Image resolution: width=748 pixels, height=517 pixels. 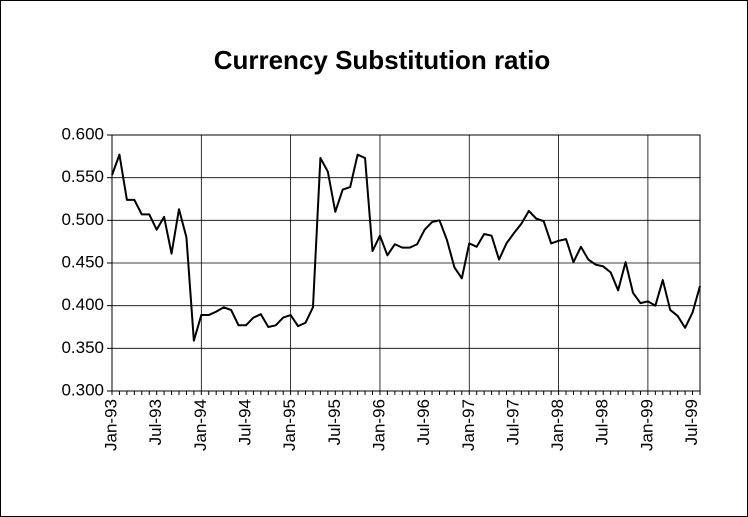 What do you see at coordinates (512, 422) in the screenshot?
I see `x-tick-label: Jul-97` at bounding box center [512, 422].